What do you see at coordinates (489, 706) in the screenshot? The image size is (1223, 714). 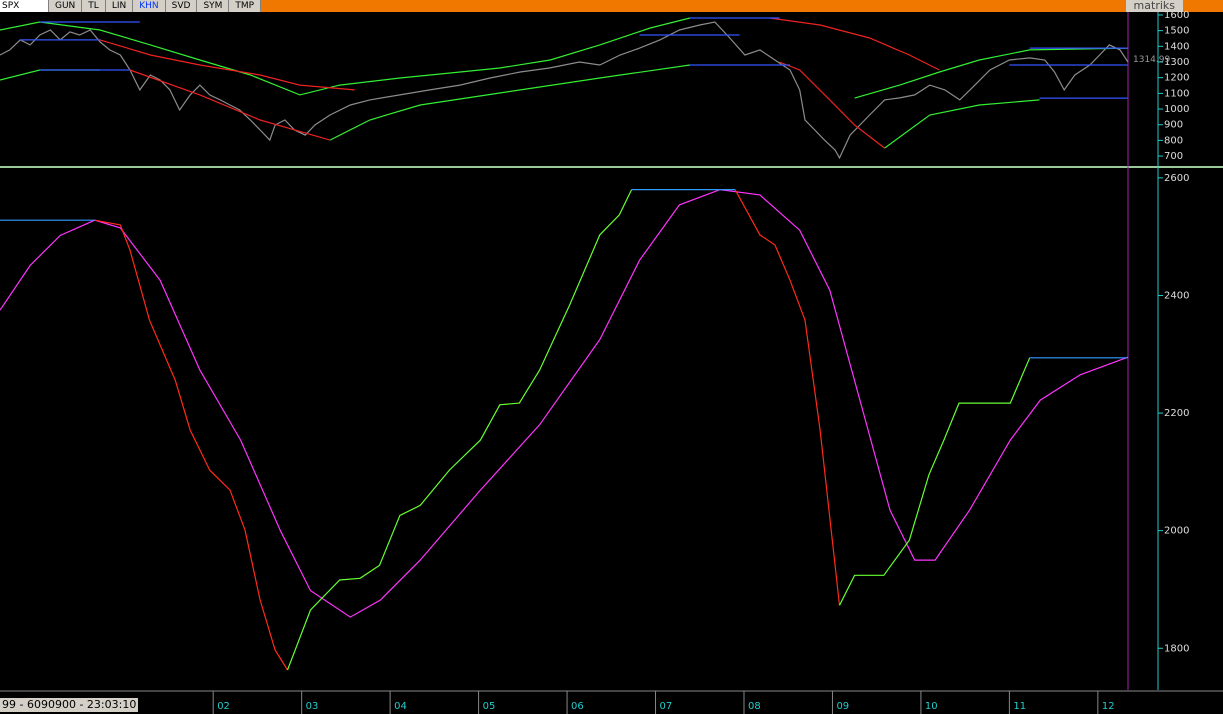 I see `x-tick-label: 05` at bounding box center [489, 706].